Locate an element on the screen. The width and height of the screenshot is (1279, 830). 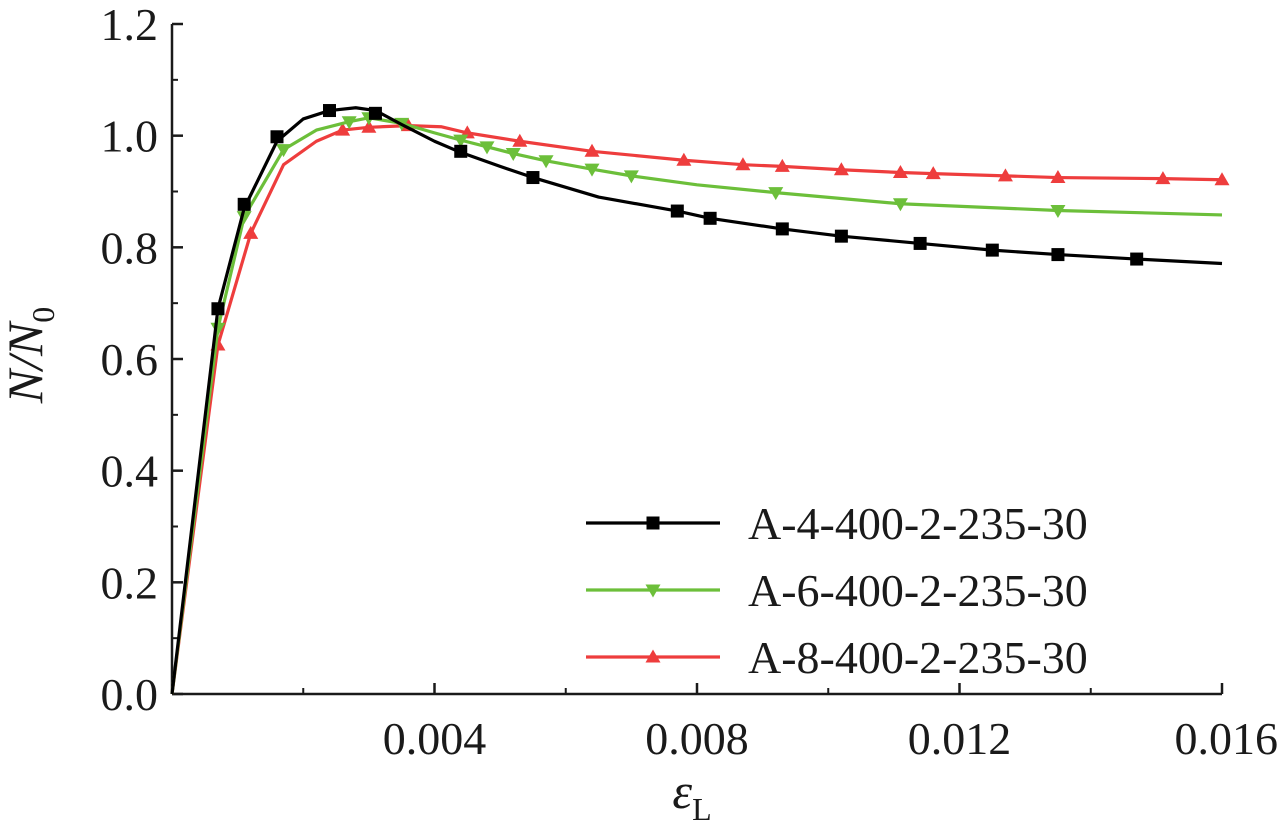
x-tick-label: 0.004 is located at coordinates (435, 738).